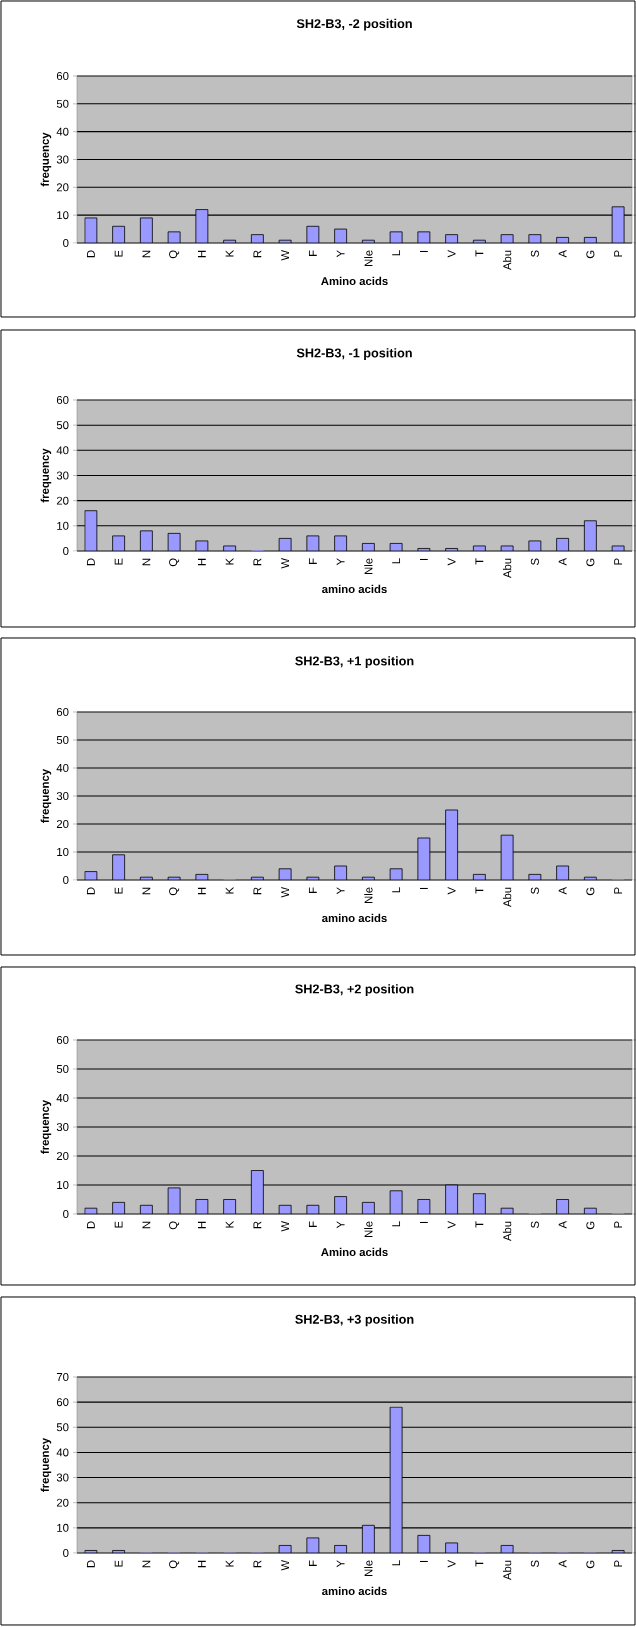 The width and height of the screenshot is (636, 1627). What do you see at coordinates (423, 251) in the screenshot?
I see `x-tick-label: I` at bounding box center [423, 251].